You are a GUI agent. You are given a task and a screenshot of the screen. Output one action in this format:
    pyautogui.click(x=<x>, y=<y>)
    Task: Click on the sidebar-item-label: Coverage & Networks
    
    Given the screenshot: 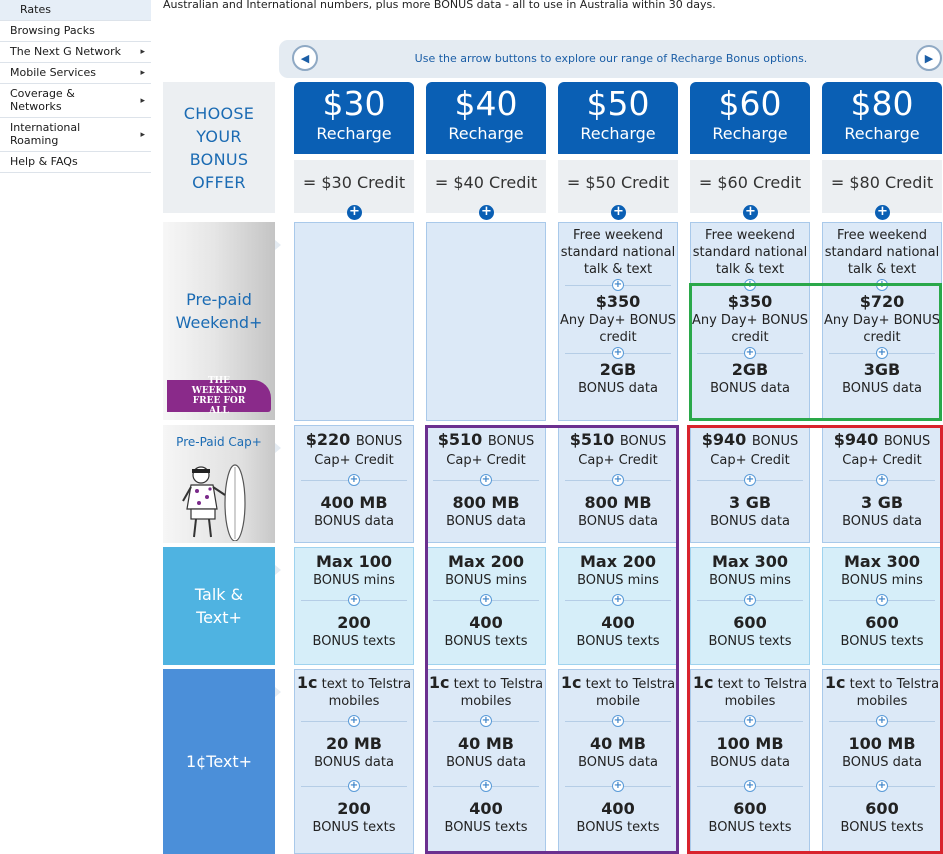 What is the action you would take?
    pyautogui.click(x=42, y=100)
    